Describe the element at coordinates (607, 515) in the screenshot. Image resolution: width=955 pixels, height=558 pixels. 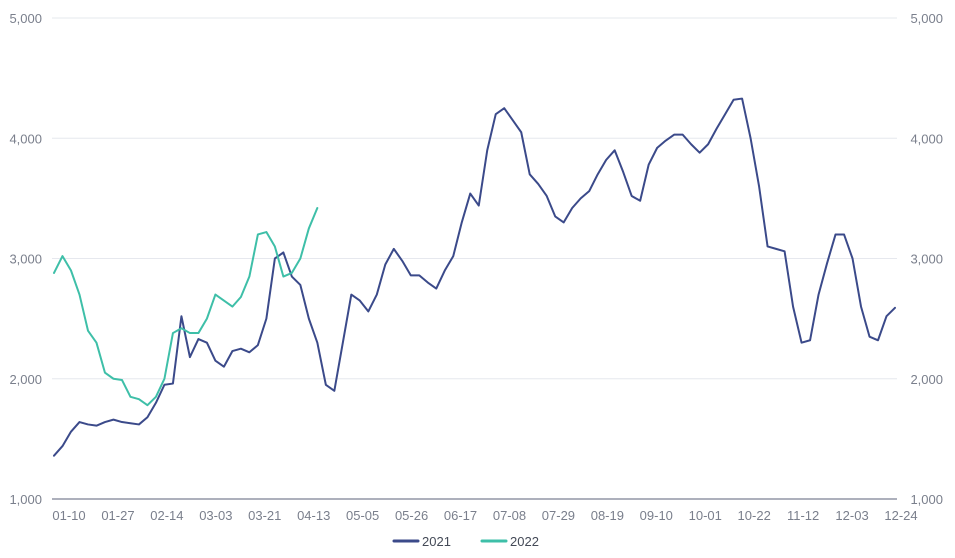
I see `x-tick-label: 08-19` at that location.